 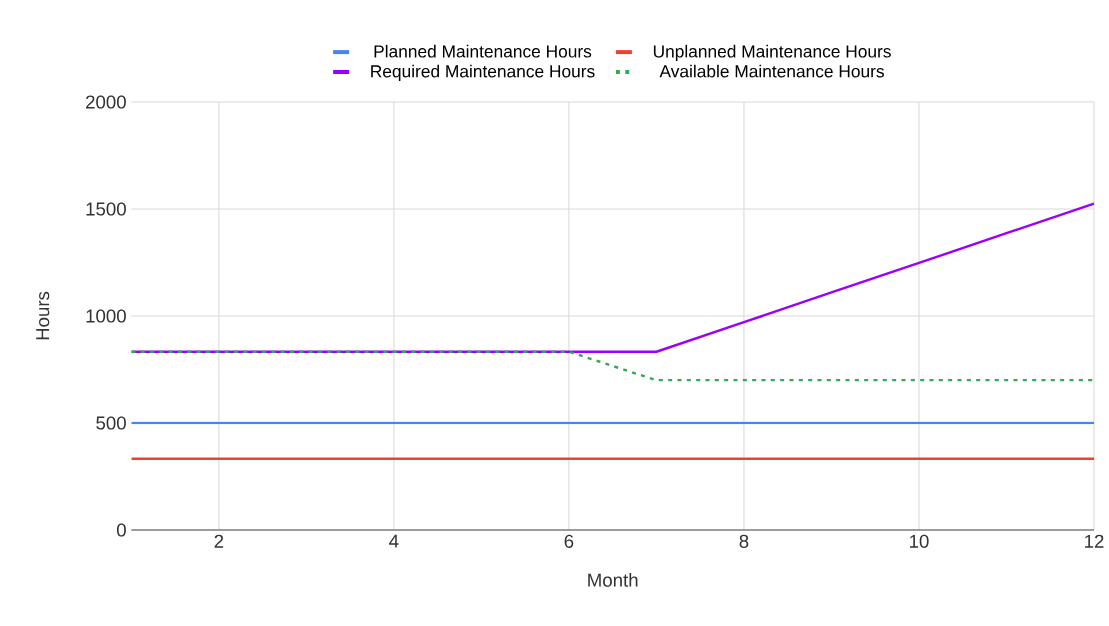 What do you see at coordinates (613, 580) in the screenshot?
I see `x-axis-title: Month` at bounding box center [613, 580].